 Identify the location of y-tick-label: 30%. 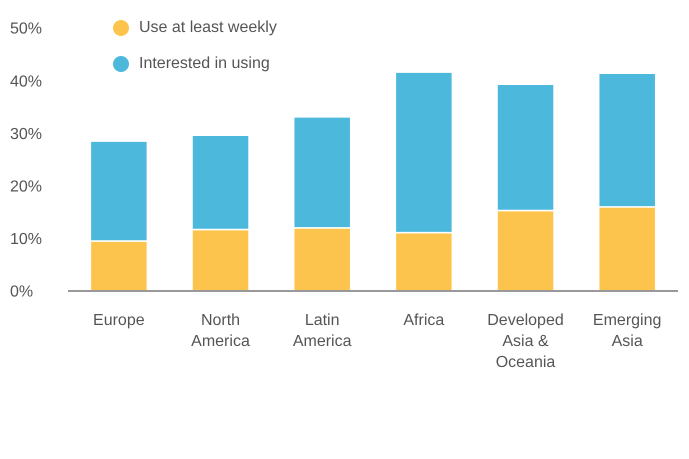
(26, 134).